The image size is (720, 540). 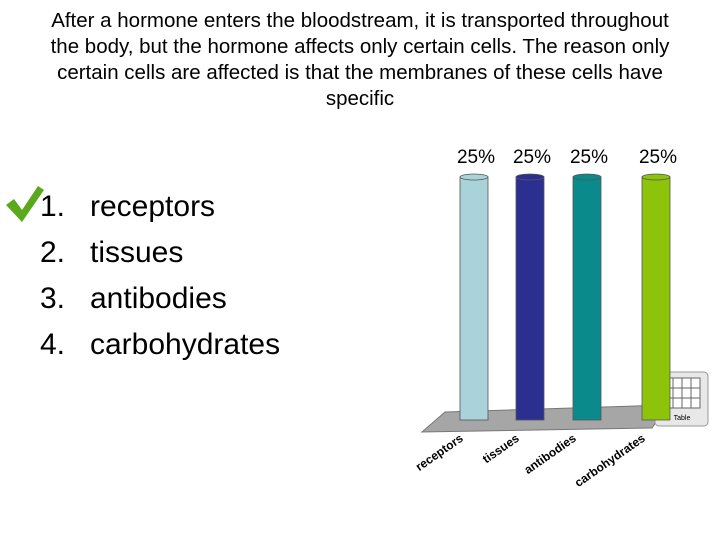 I want to click on option-text: antibodies, so click(x=158, y=298).